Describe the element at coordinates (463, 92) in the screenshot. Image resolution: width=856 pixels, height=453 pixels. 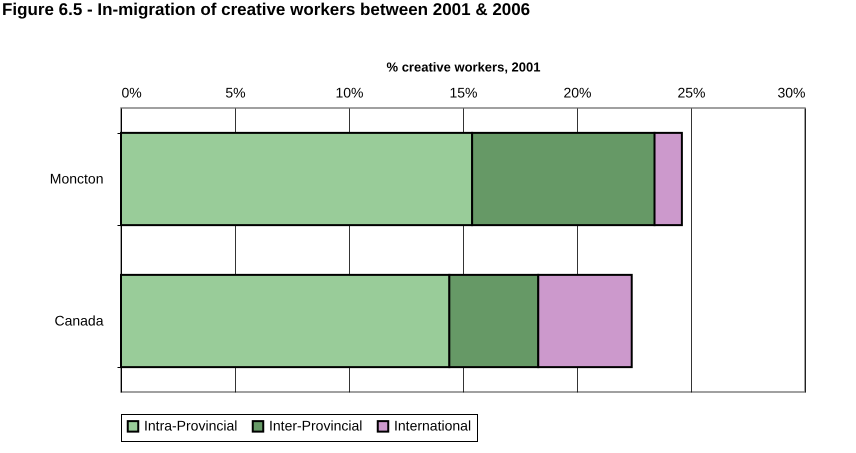
I see `x-tick-label: 15%` at that location.